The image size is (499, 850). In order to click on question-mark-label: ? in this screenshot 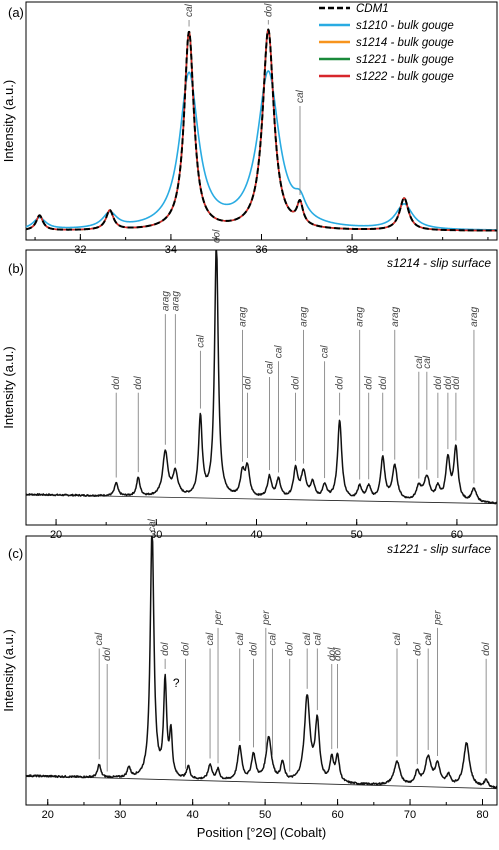, I will do `click(176, 683)`.